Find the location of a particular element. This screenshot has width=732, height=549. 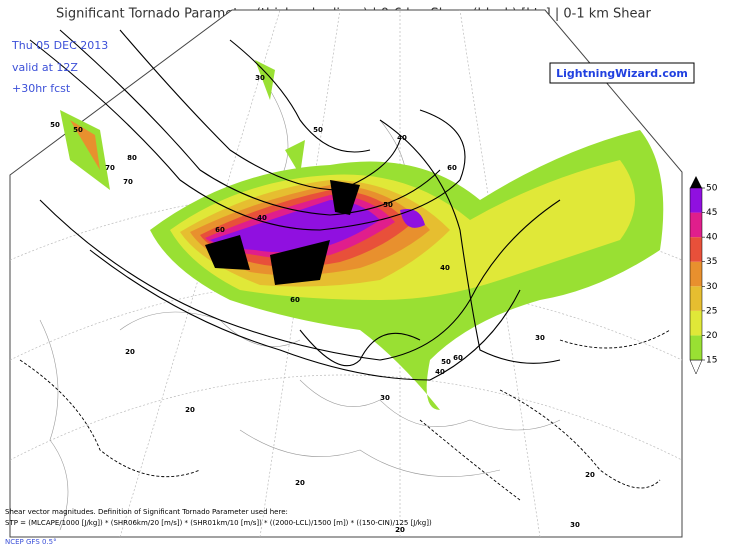

forecast-hour: +30hr fcst is located at coordinates (41, 88).